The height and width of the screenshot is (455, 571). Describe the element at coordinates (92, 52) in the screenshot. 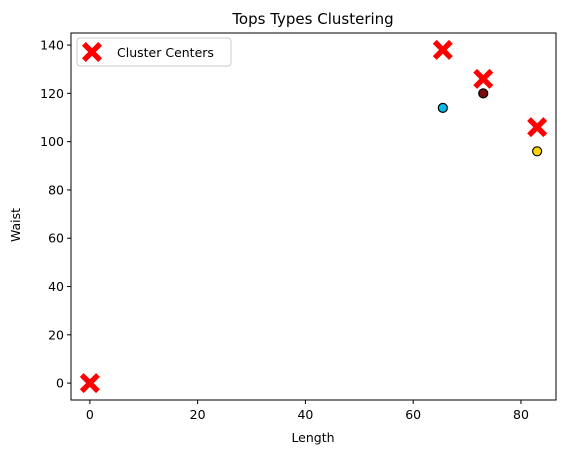

I see `legend-x-icon` at that location.